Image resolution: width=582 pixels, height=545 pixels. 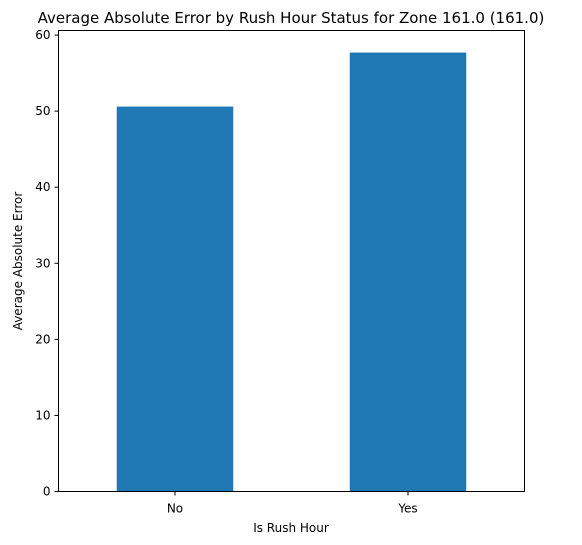 I want to click on y-axis-ticks: 0 10 20 30 40 50 60, so click(x=47, y=263).